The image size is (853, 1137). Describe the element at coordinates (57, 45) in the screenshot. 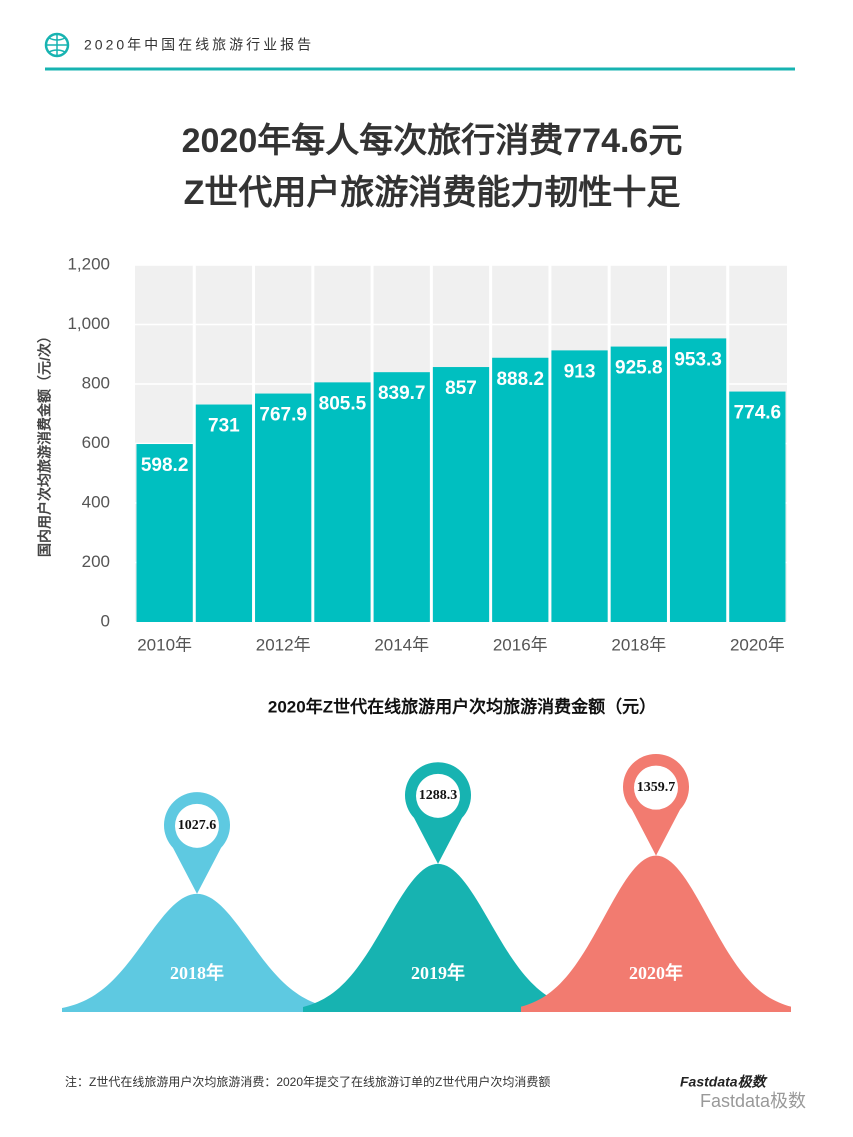

I see `globe-lines` at that location.